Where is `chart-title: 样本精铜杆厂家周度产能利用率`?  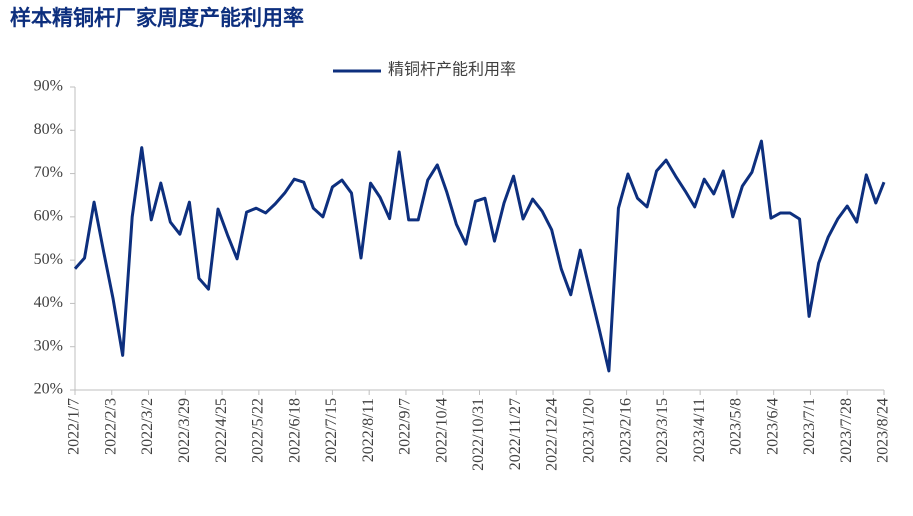
chart-title: 样本精铜杆厂家周度产能利用率 is located at coordinates (157, 18).